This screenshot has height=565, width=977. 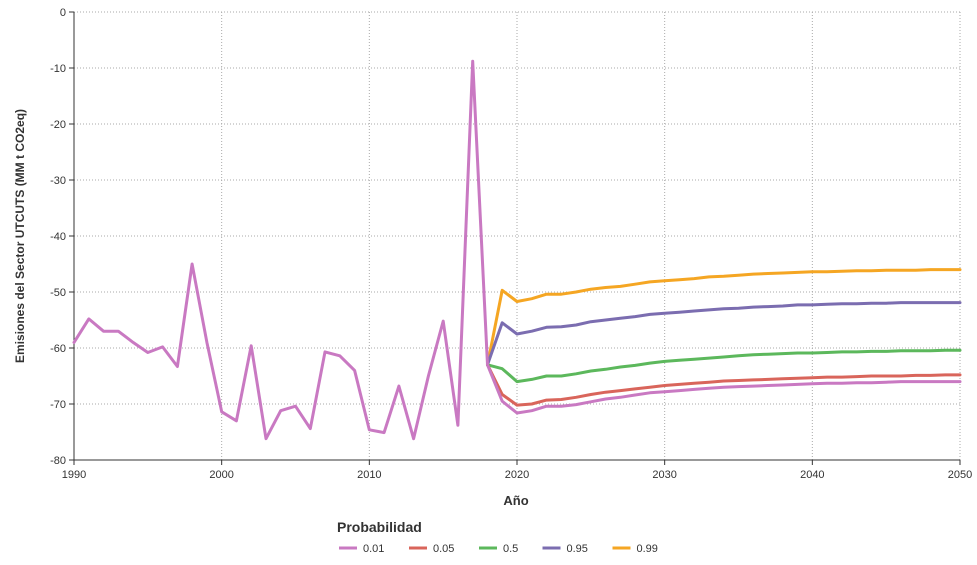 I want to click on x-tick-label: 2000, so click(x=221, y=475).